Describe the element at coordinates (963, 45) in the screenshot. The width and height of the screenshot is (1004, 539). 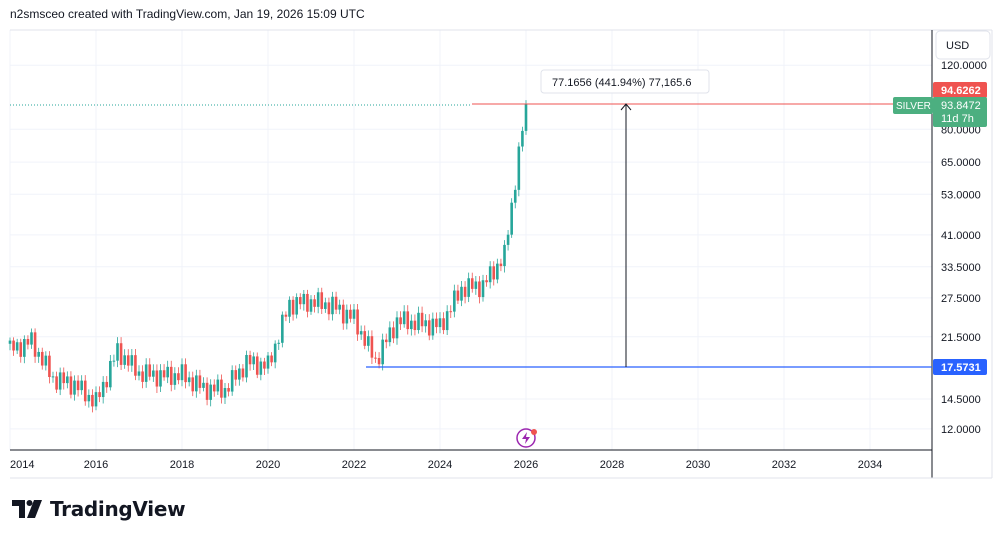
I see `currency-button: USD` at that location.